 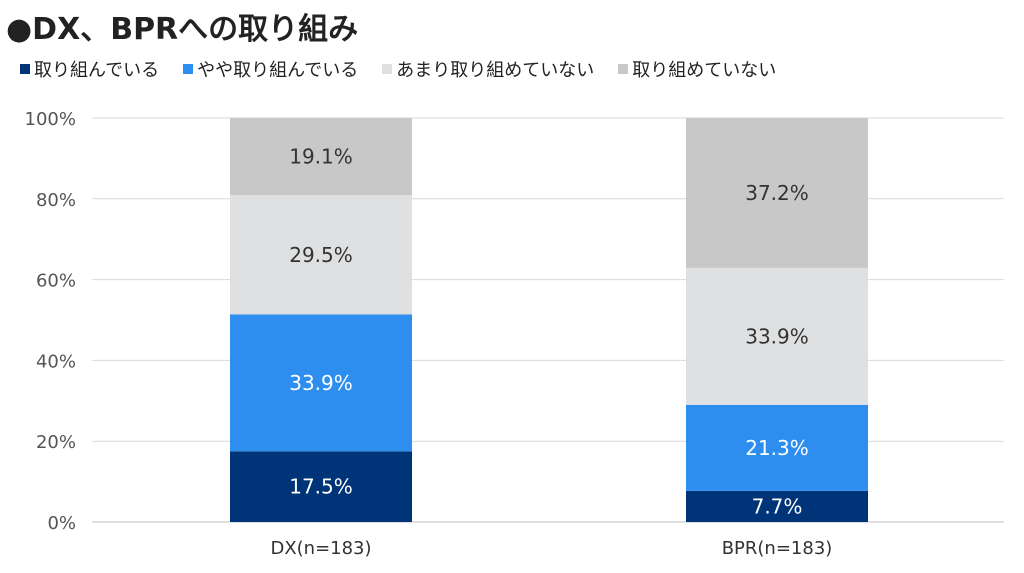 What do you see at coordinates (320, 548) in the screenshot?
I see `category-label-1: DX(n=183)` at bounding box center [320, 548].